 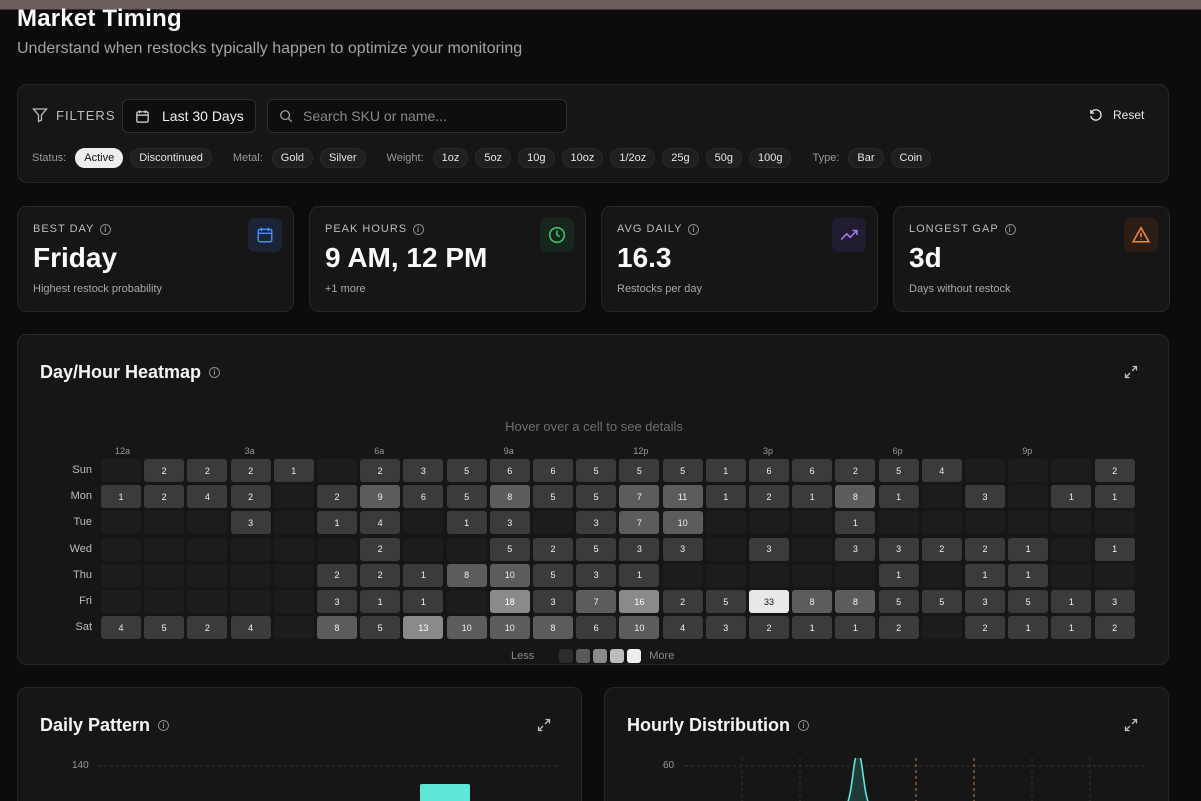 What do you see at coordinates (171, 158) in the screenshot?
I see `filter-chip: Discontinued` at bounding box center [171, 158].